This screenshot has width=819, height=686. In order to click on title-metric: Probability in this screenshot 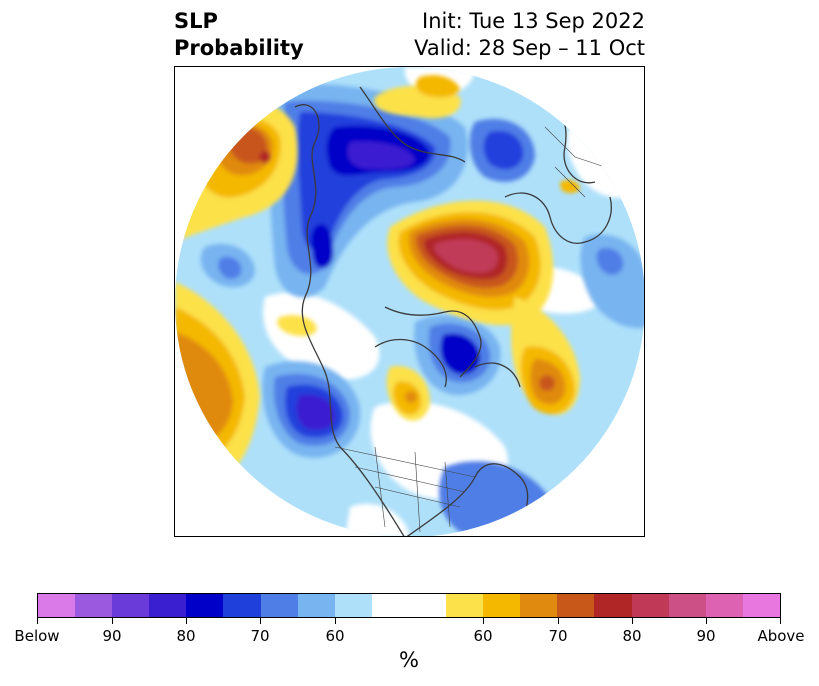, I will do `click(239, 48)`.